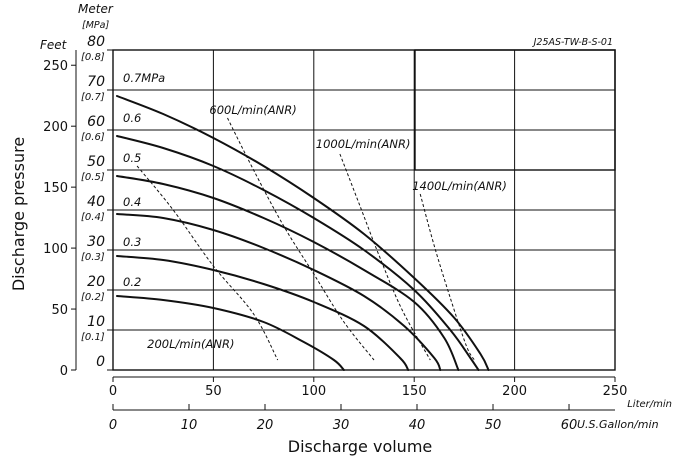 The width and height of the screenshot is (690, 464). Describe the element at coordinates (18, 214) in the screenshot. I see `y-axis-title: Discharge pressure` at that location.